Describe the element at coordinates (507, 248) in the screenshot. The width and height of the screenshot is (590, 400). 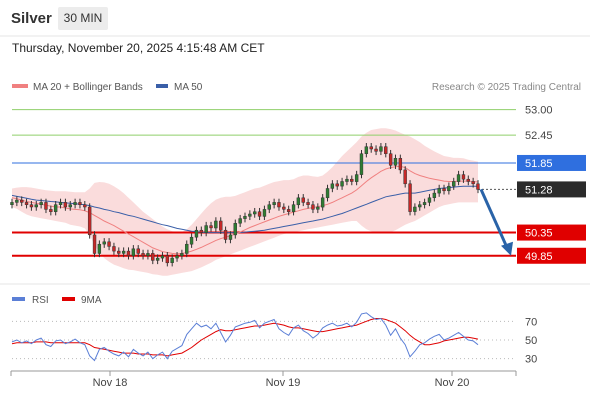
I see `forecast-arrow-head` at that location.